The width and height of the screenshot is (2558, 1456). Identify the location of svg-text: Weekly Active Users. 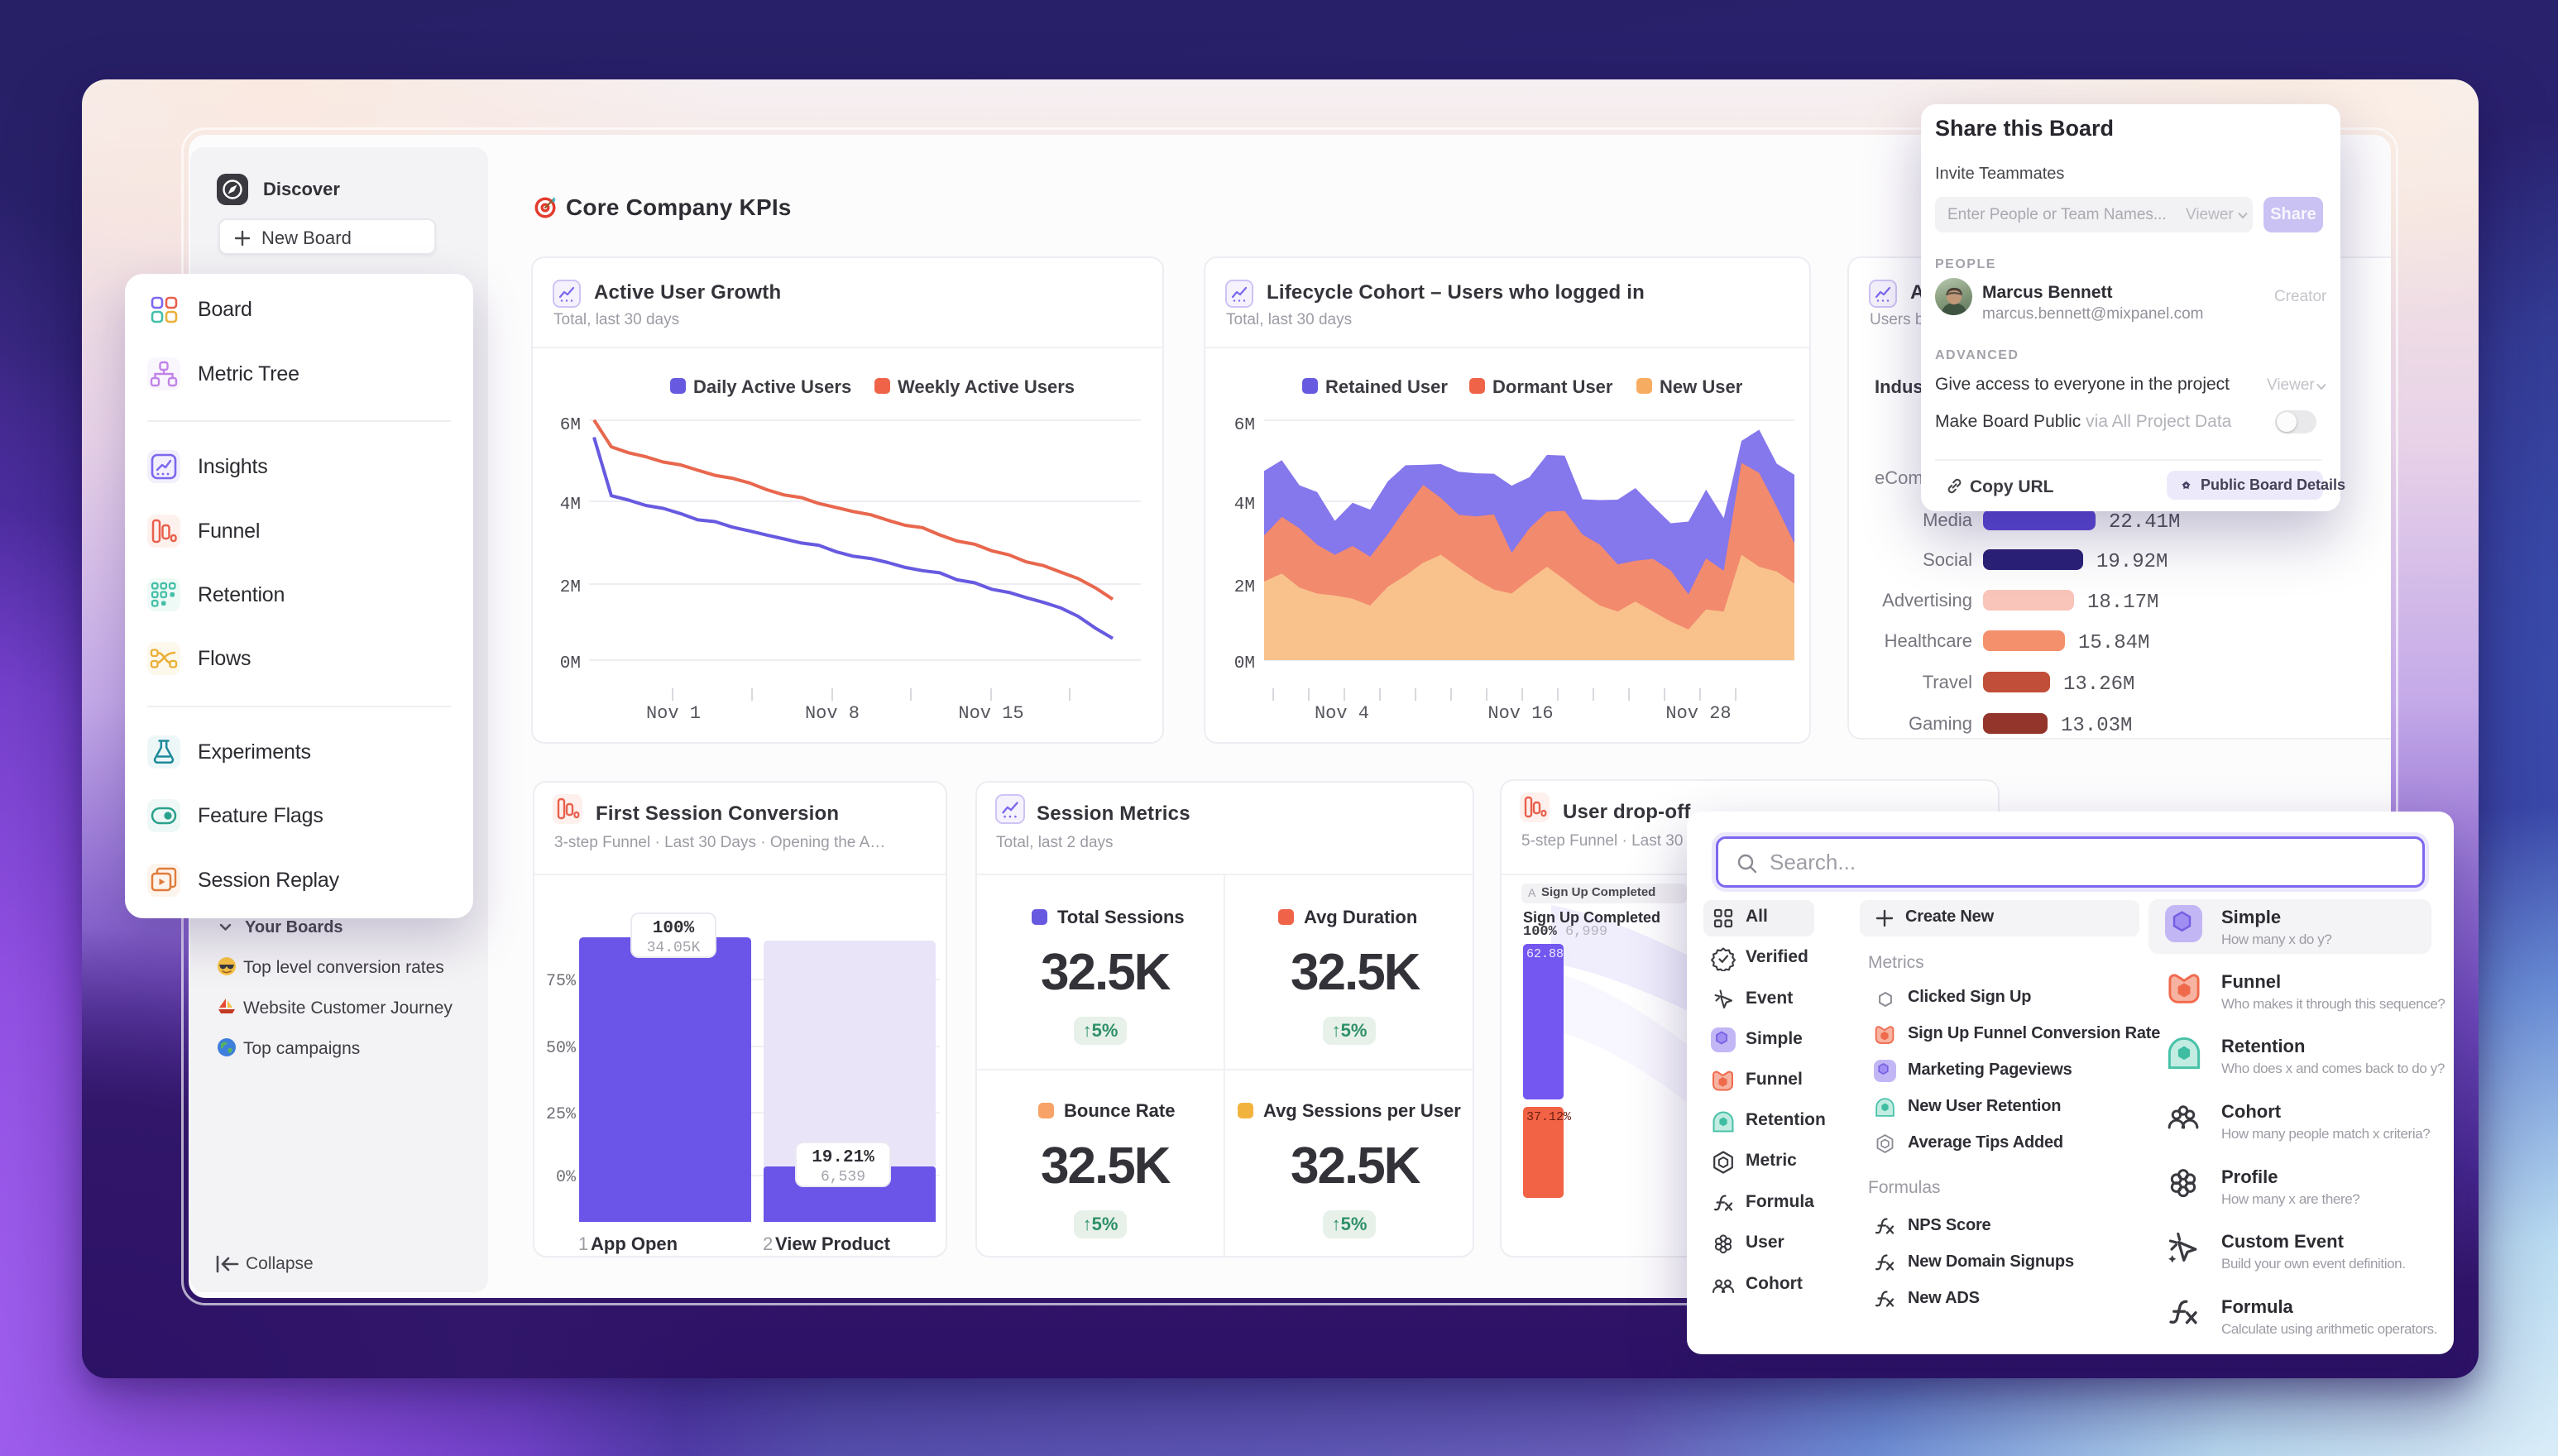
(986, 386).